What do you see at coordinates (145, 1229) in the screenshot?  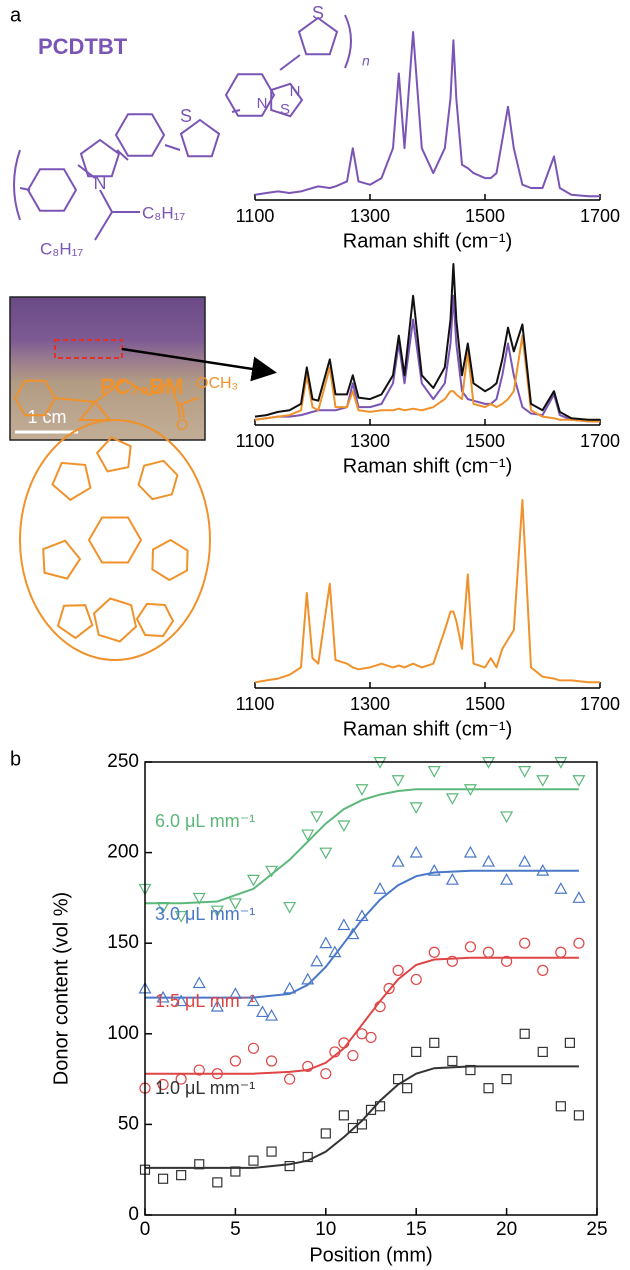 I see `x-tick-label: 0` at bounding box center [145, 1229].